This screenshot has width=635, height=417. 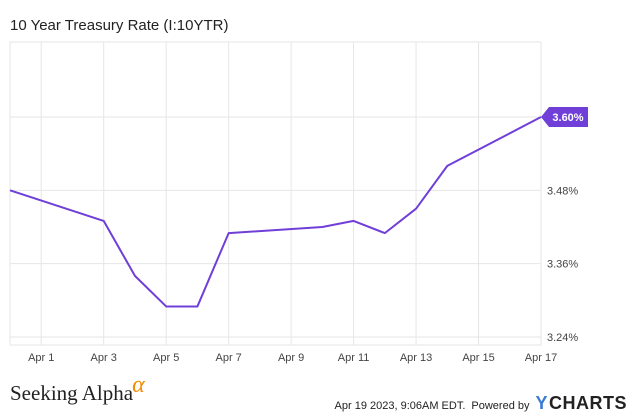 What do you see at coordinates (119, 25) in the screenshot?
I see `chart-title: 10 Year Treasury Rate (I:10YTR)` at bounding box center [119, 25].